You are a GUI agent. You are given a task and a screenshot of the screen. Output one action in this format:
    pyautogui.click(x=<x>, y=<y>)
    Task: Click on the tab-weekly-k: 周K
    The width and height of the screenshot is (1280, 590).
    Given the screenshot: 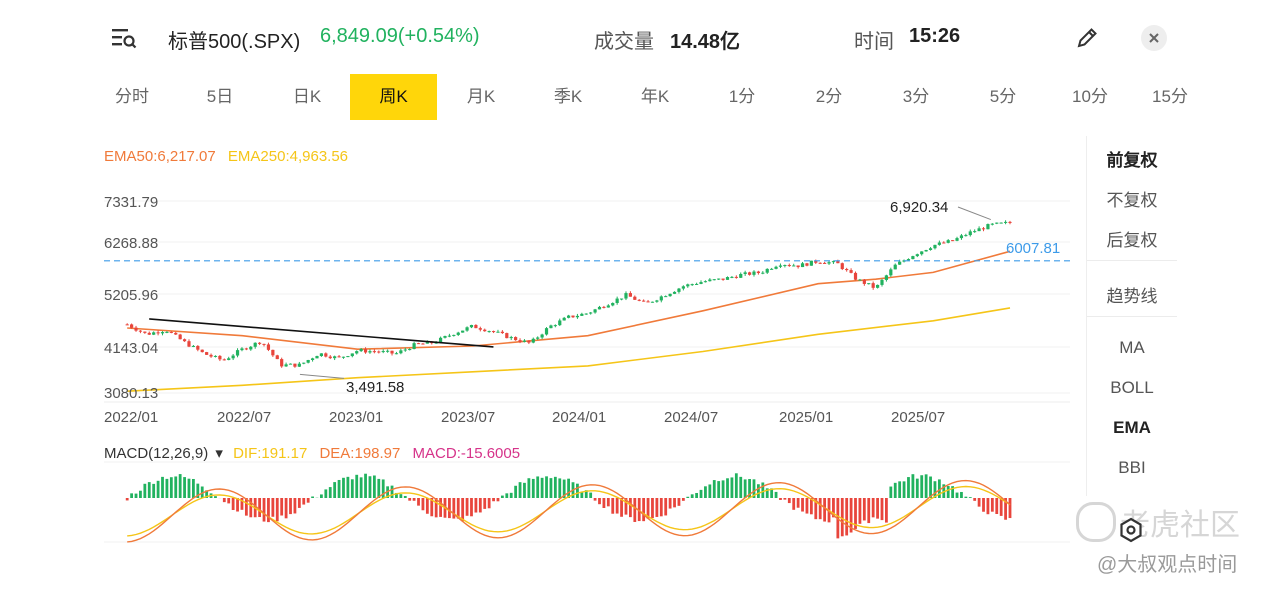 What is the action you would take?
    pyautogui.click(x=393, y=97)
    